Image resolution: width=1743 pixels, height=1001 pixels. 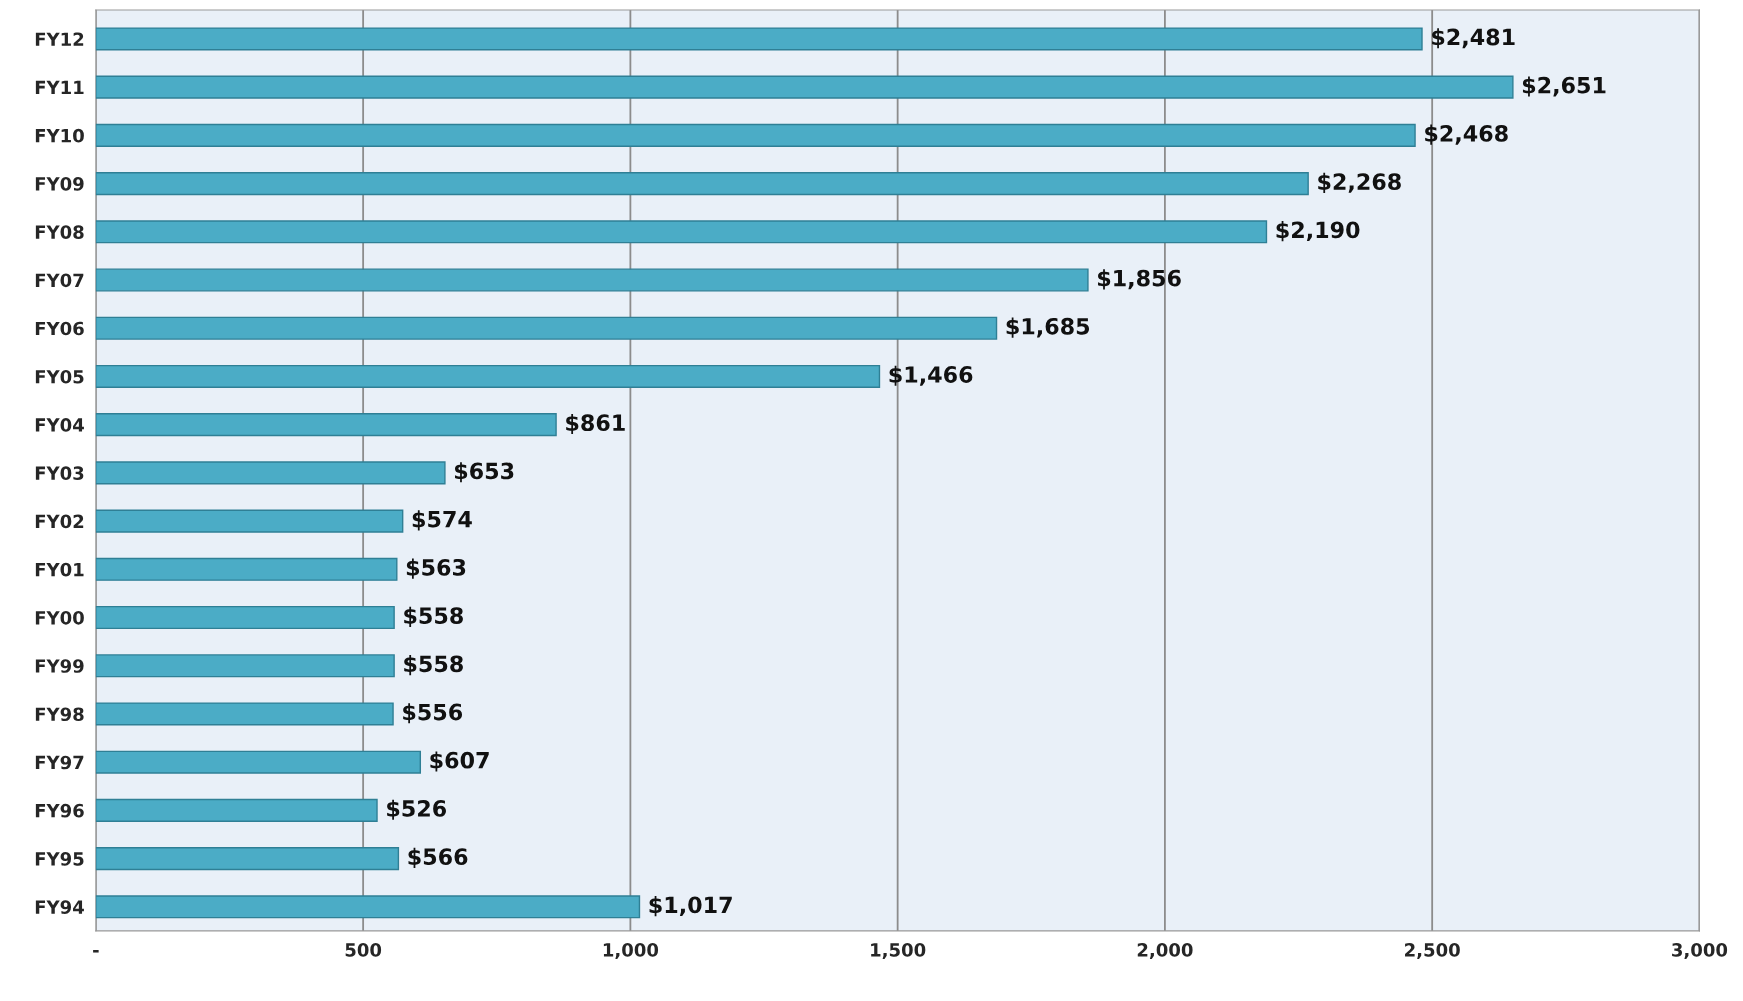 I want to click on y-tick-label: FY11, so click(x=59, y=87).